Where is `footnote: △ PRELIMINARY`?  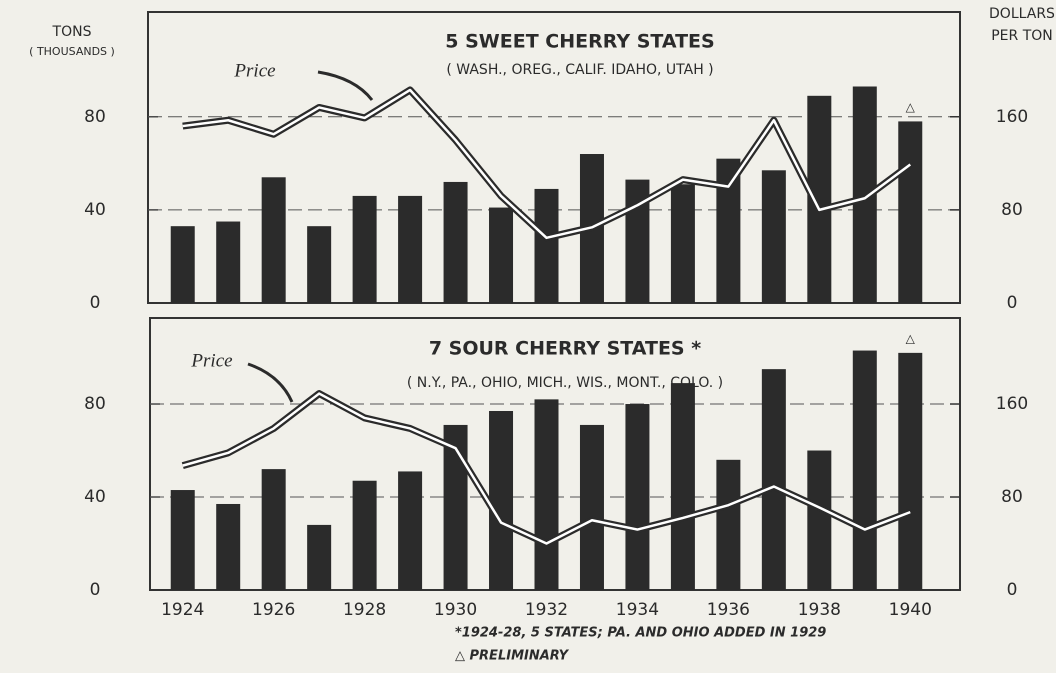
footnote: △ PRELIMINARY is located at coordinates (512, 656).